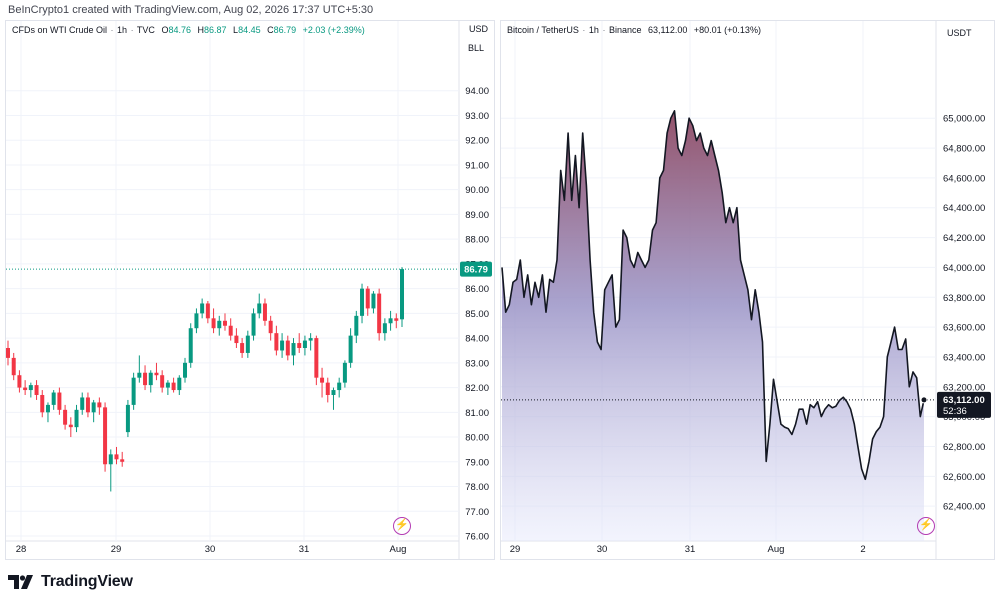 This screenshot has height=600, width=1000. What do you see at coordinates (964, 507) in the screenshot?
I see `y-tick-label: 62,400.00` at bounding box center [964, 507].